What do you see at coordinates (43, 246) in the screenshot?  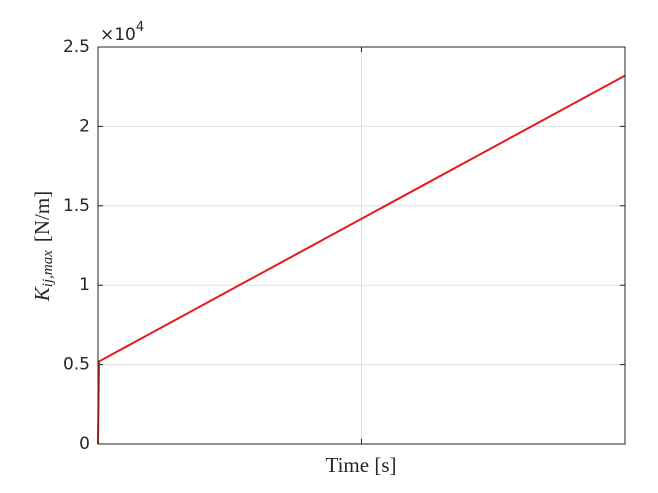 I see `y-axis-label: Kij,max [N/m]` at bounding box center [43, 246].